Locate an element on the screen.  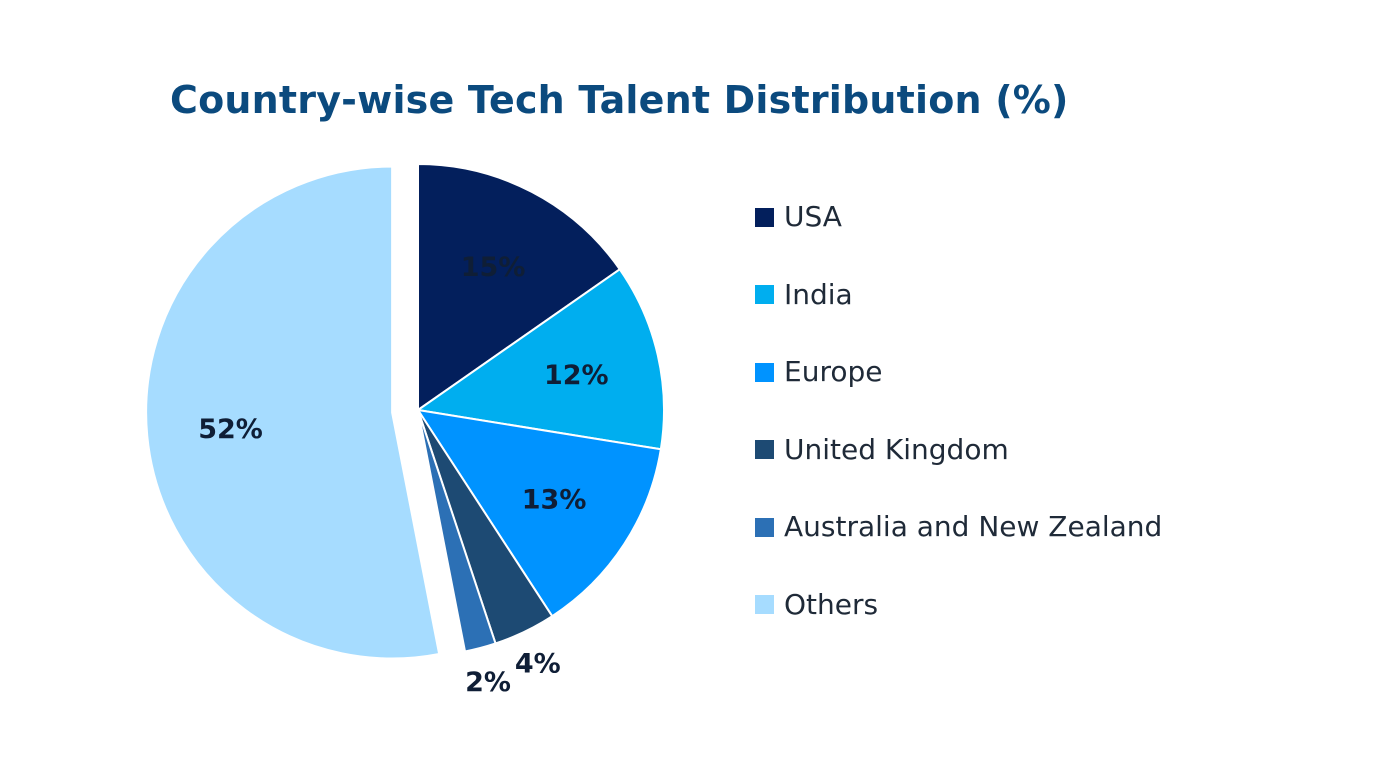
legend-label: Australia and New Zealand is located at coordinates (973, 526).